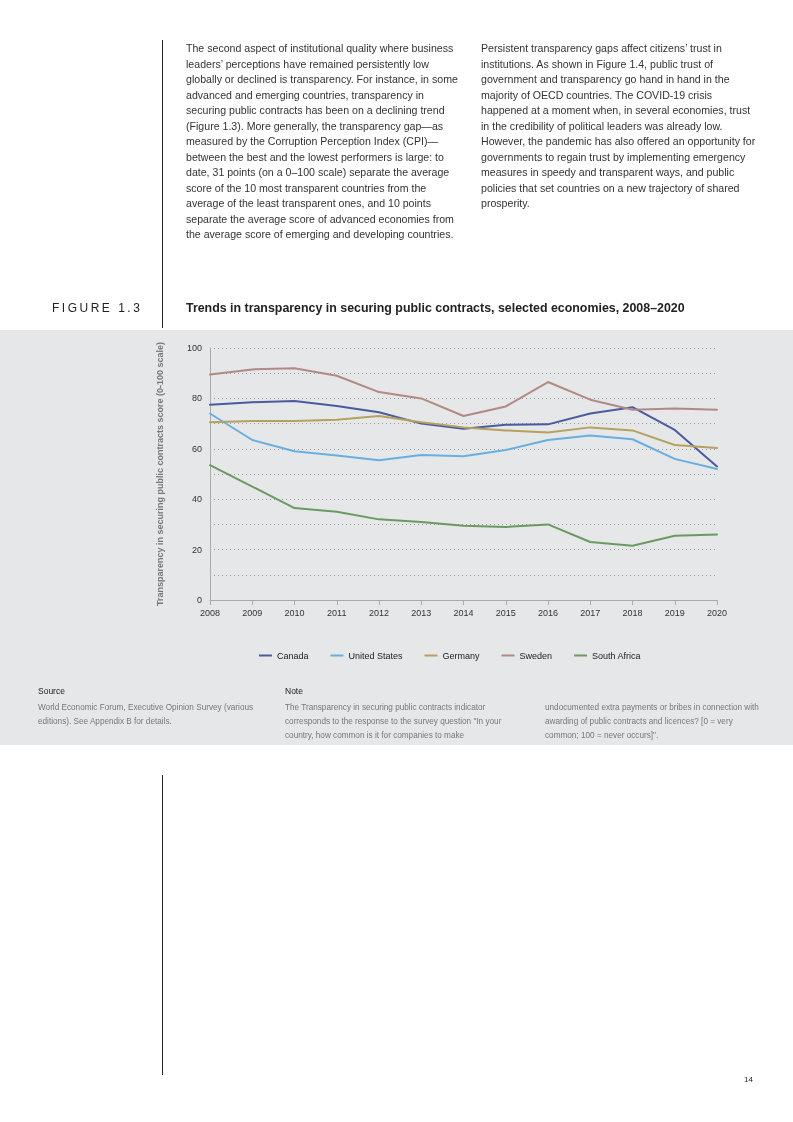 This screenshot has height=1122, width=793. I want to click on text: Note, so click(294, 691).